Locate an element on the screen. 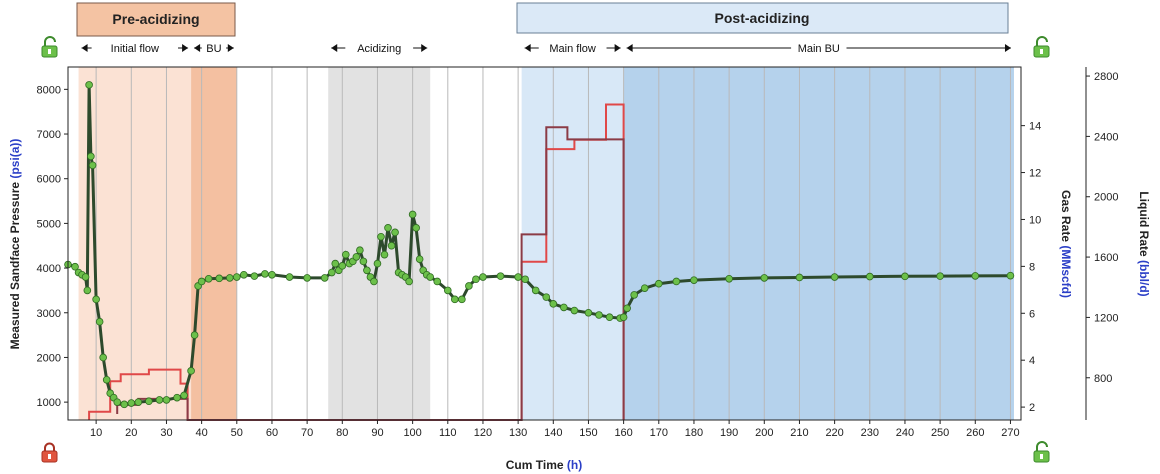 Image resolution: width=1160 pixels, height=474 pixels. pre-acidizing-title-box is located at coordinates (156, 19).